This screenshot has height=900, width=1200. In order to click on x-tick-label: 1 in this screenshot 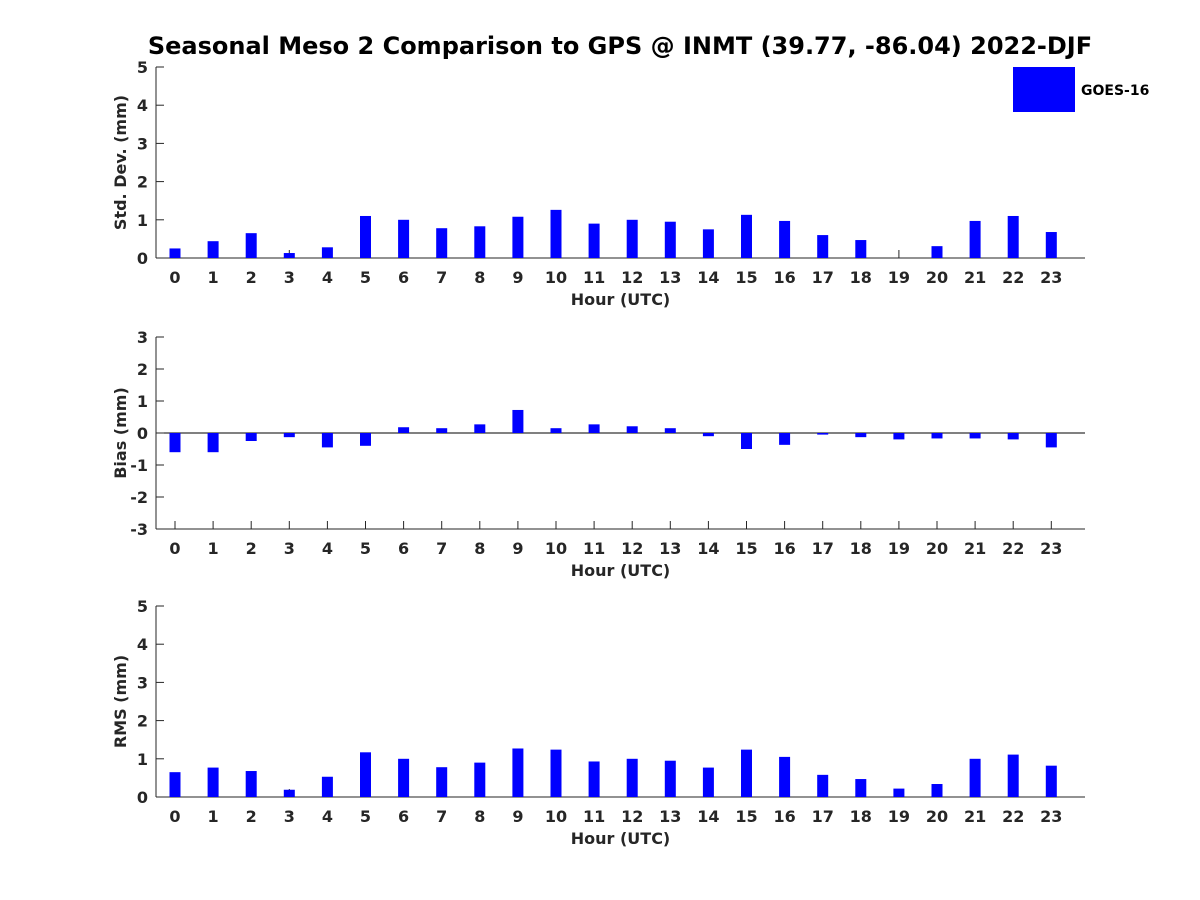, I will do `click(213, 277)`.